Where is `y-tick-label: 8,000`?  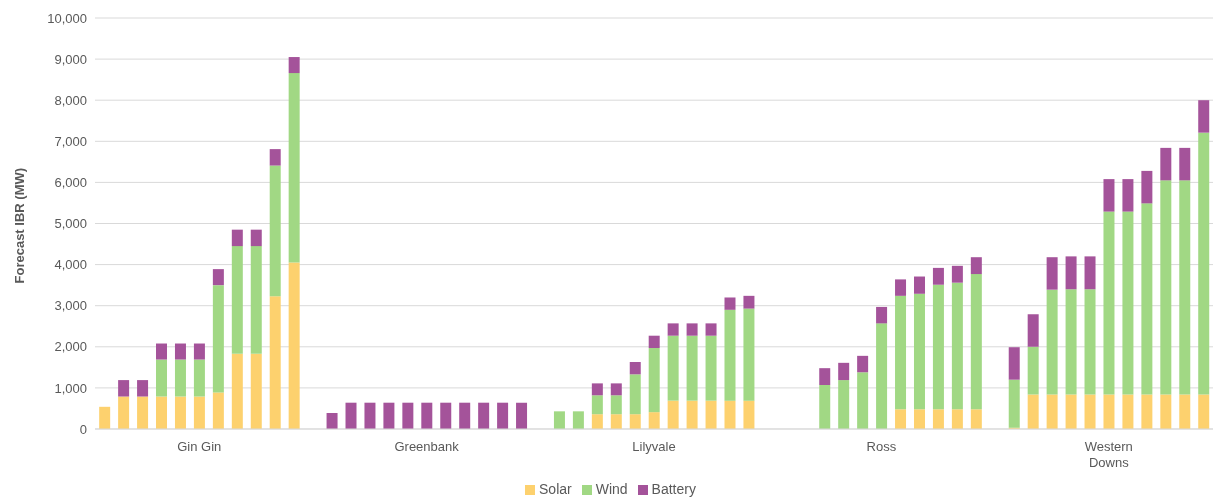
y-tick-label: 8,000 is located at coordinates (70, 100).